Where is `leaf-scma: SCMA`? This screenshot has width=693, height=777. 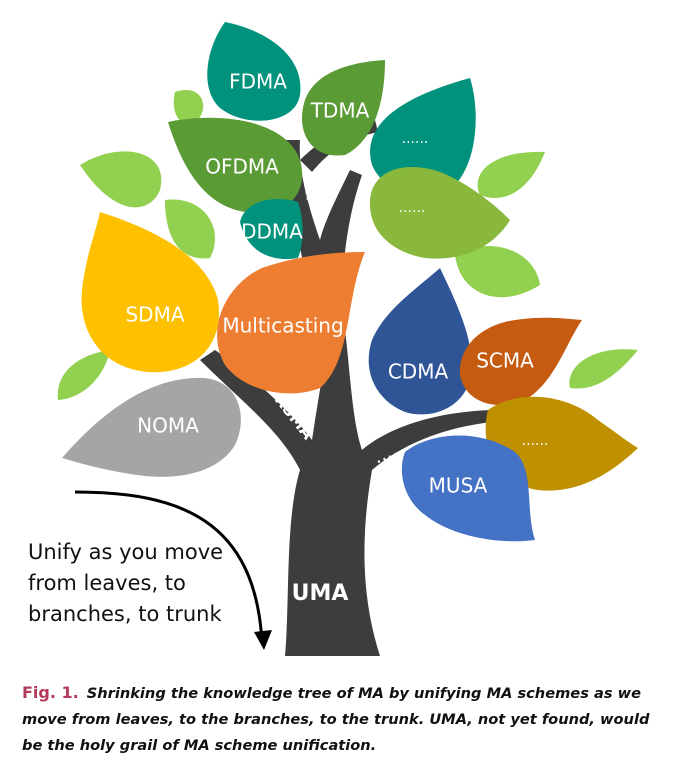
leaf-scma: SCMA is located at coordinates (520, 361).